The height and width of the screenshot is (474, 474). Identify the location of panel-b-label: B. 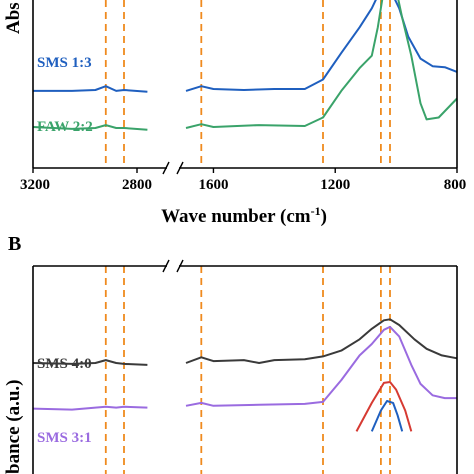
(14, 244).